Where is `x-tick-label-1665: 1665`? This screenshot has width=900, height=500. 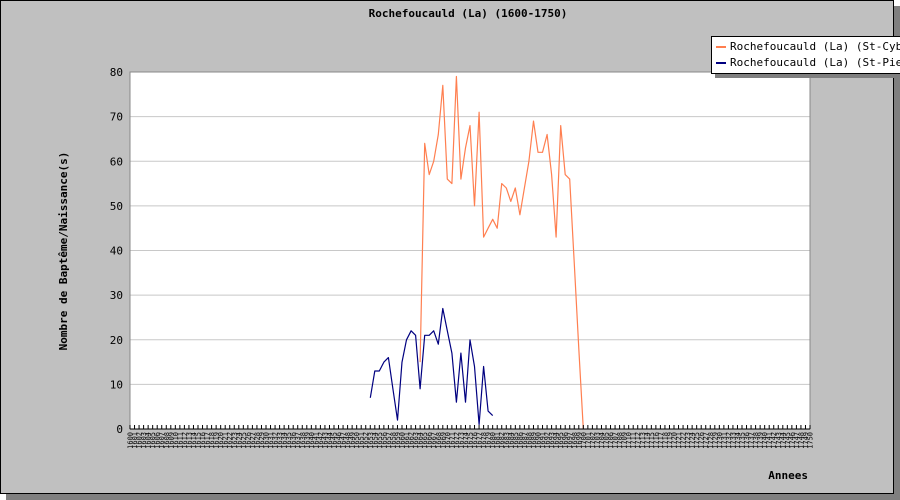 x-tick-label-1665: 1665 is located at coordinates (425, 440).